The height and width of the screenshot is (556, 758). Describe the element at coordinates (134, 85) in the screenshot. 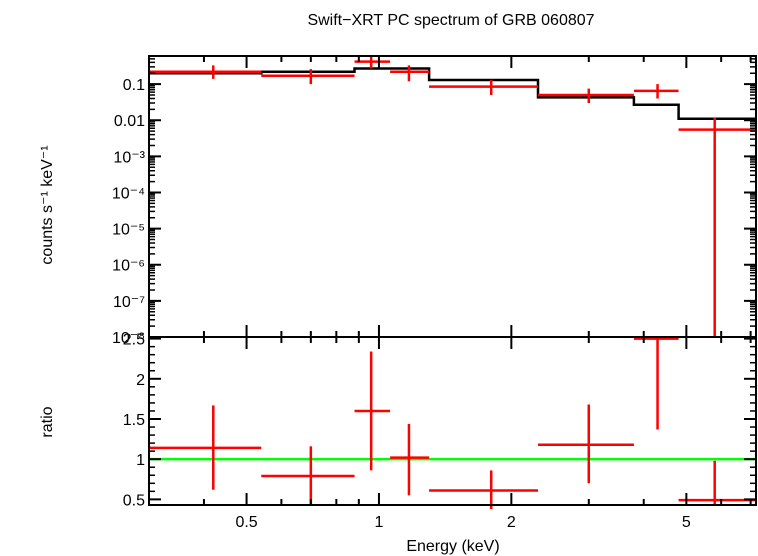

I see `spectrum-y-tick-label-0: 0.1` at that location.